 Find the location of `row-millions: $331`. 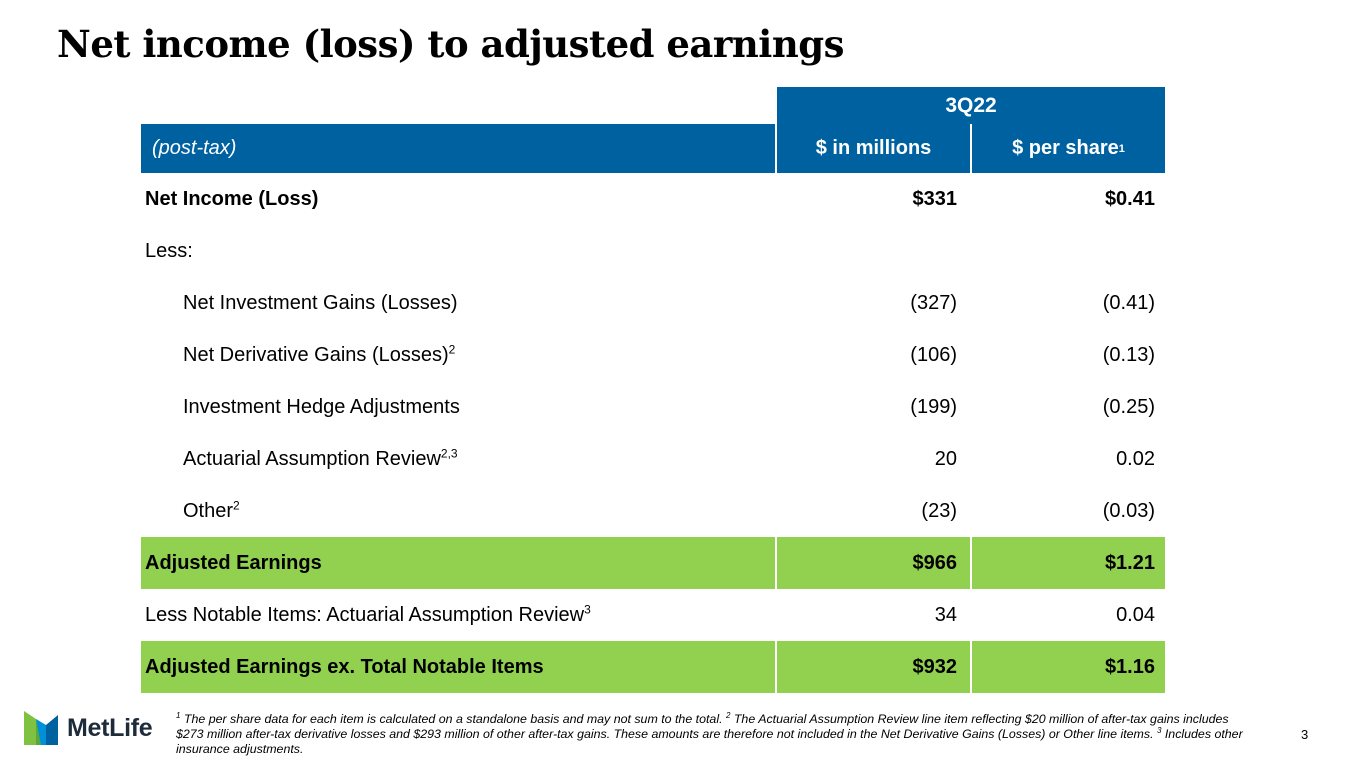

row-millions: $331 is located at coordinates (935, 198).